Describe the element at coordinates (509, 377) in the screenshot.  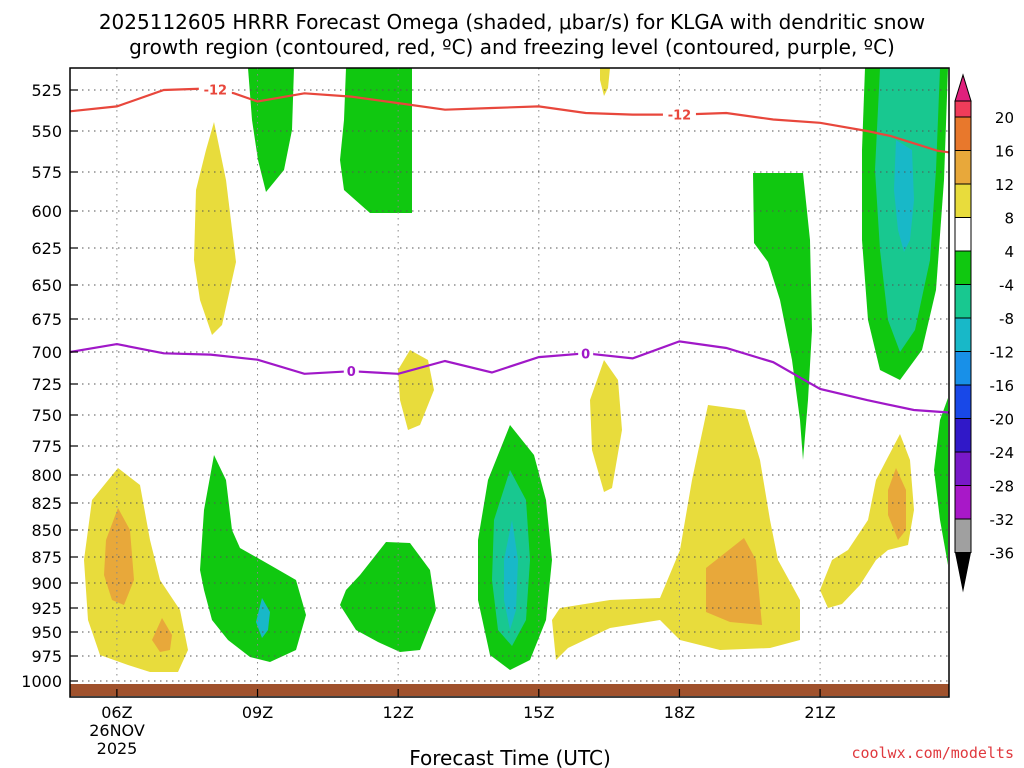
I see `isotherm-0-line` at that location.